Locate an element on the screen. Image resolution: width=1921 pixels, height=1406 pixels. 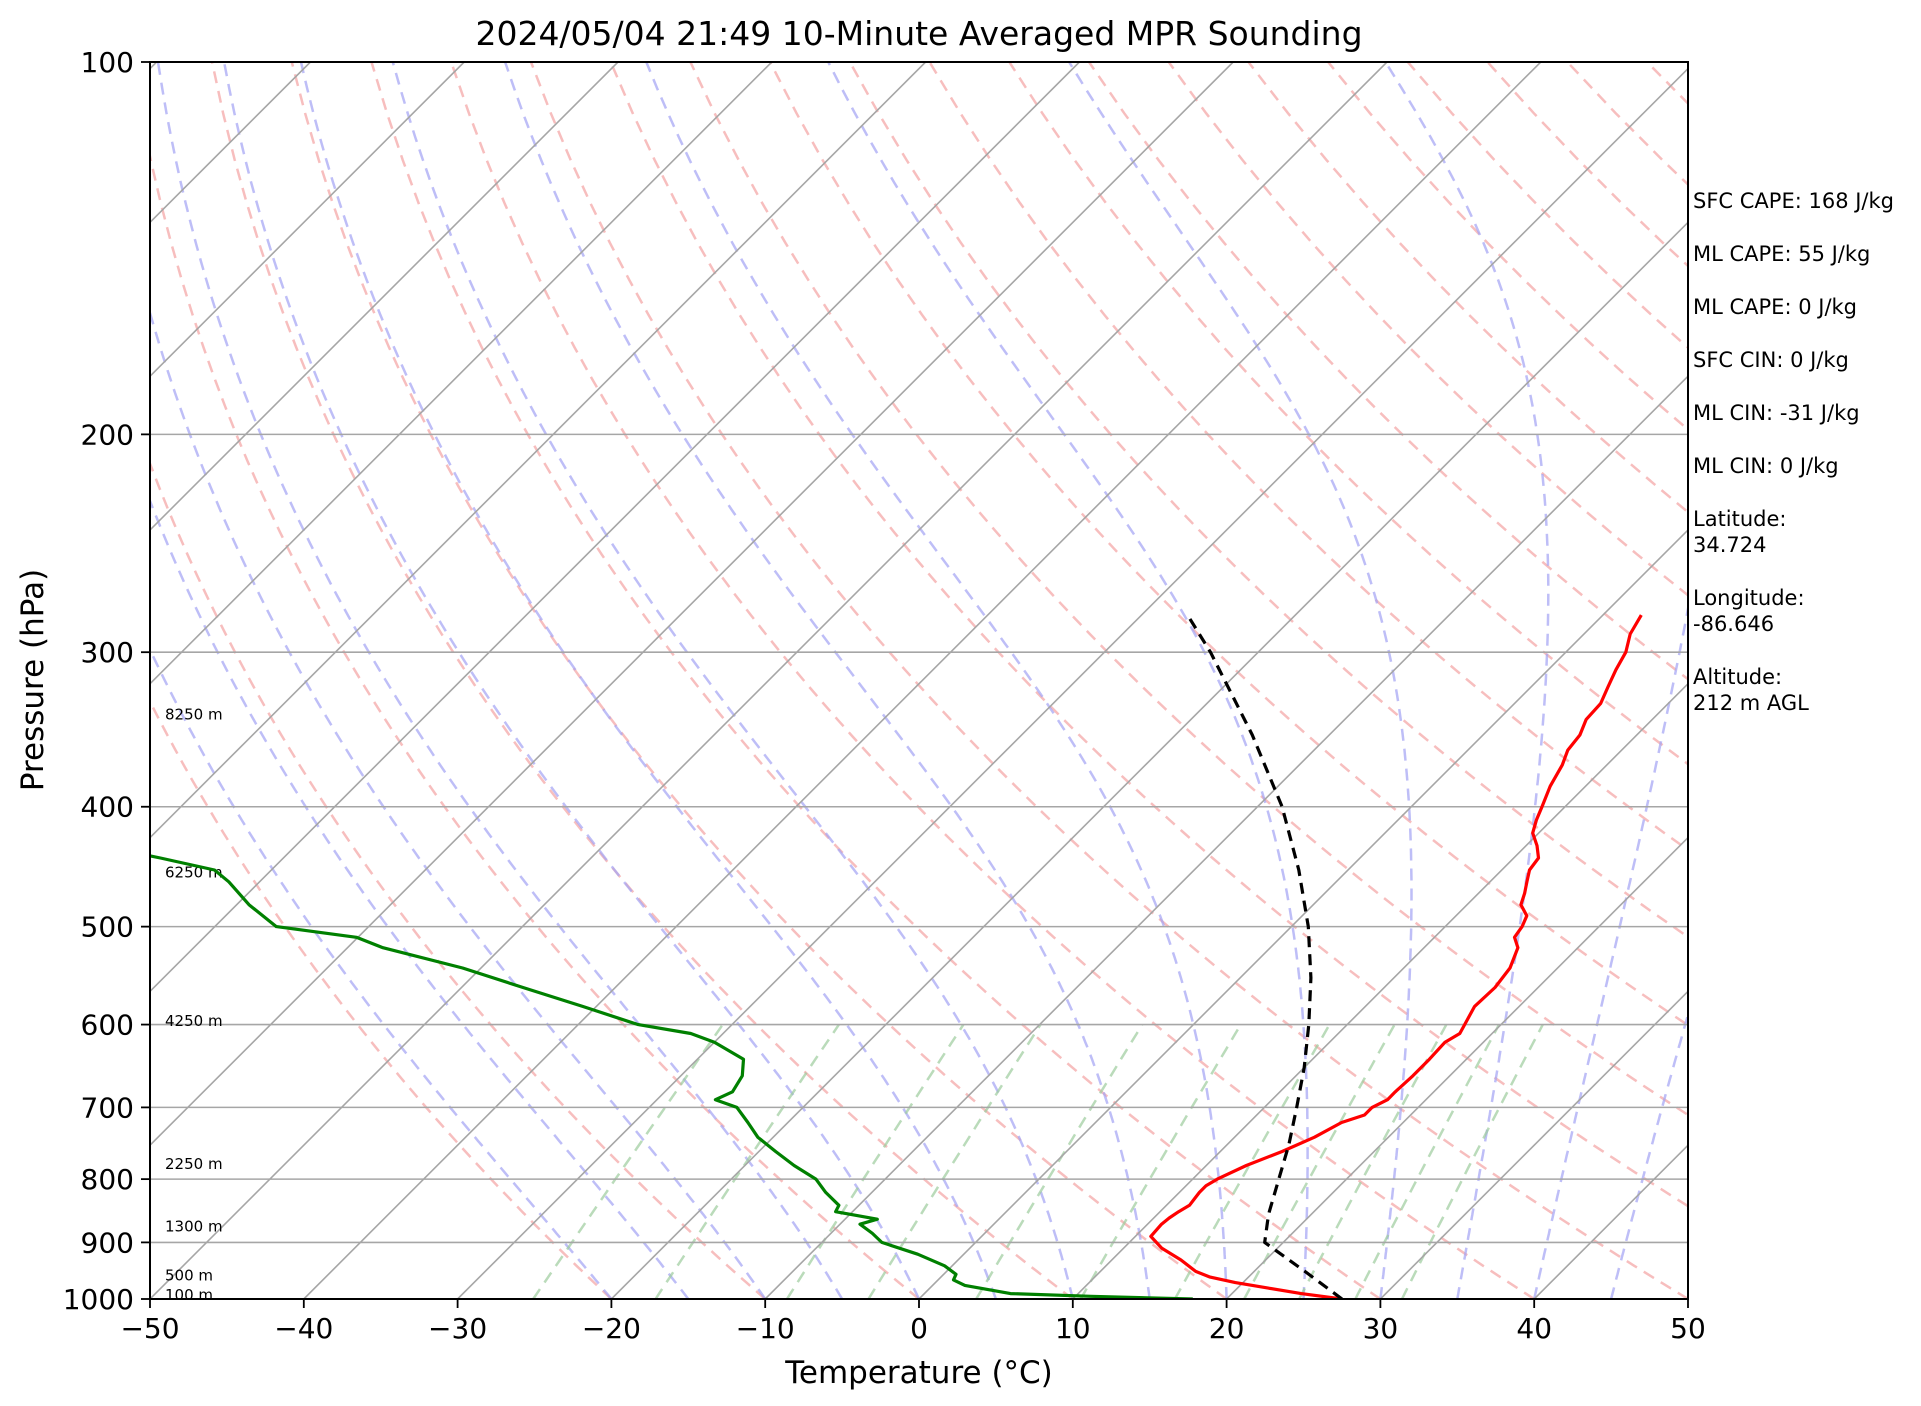
height-label: 8250 m is located at coordinates (194, 715).